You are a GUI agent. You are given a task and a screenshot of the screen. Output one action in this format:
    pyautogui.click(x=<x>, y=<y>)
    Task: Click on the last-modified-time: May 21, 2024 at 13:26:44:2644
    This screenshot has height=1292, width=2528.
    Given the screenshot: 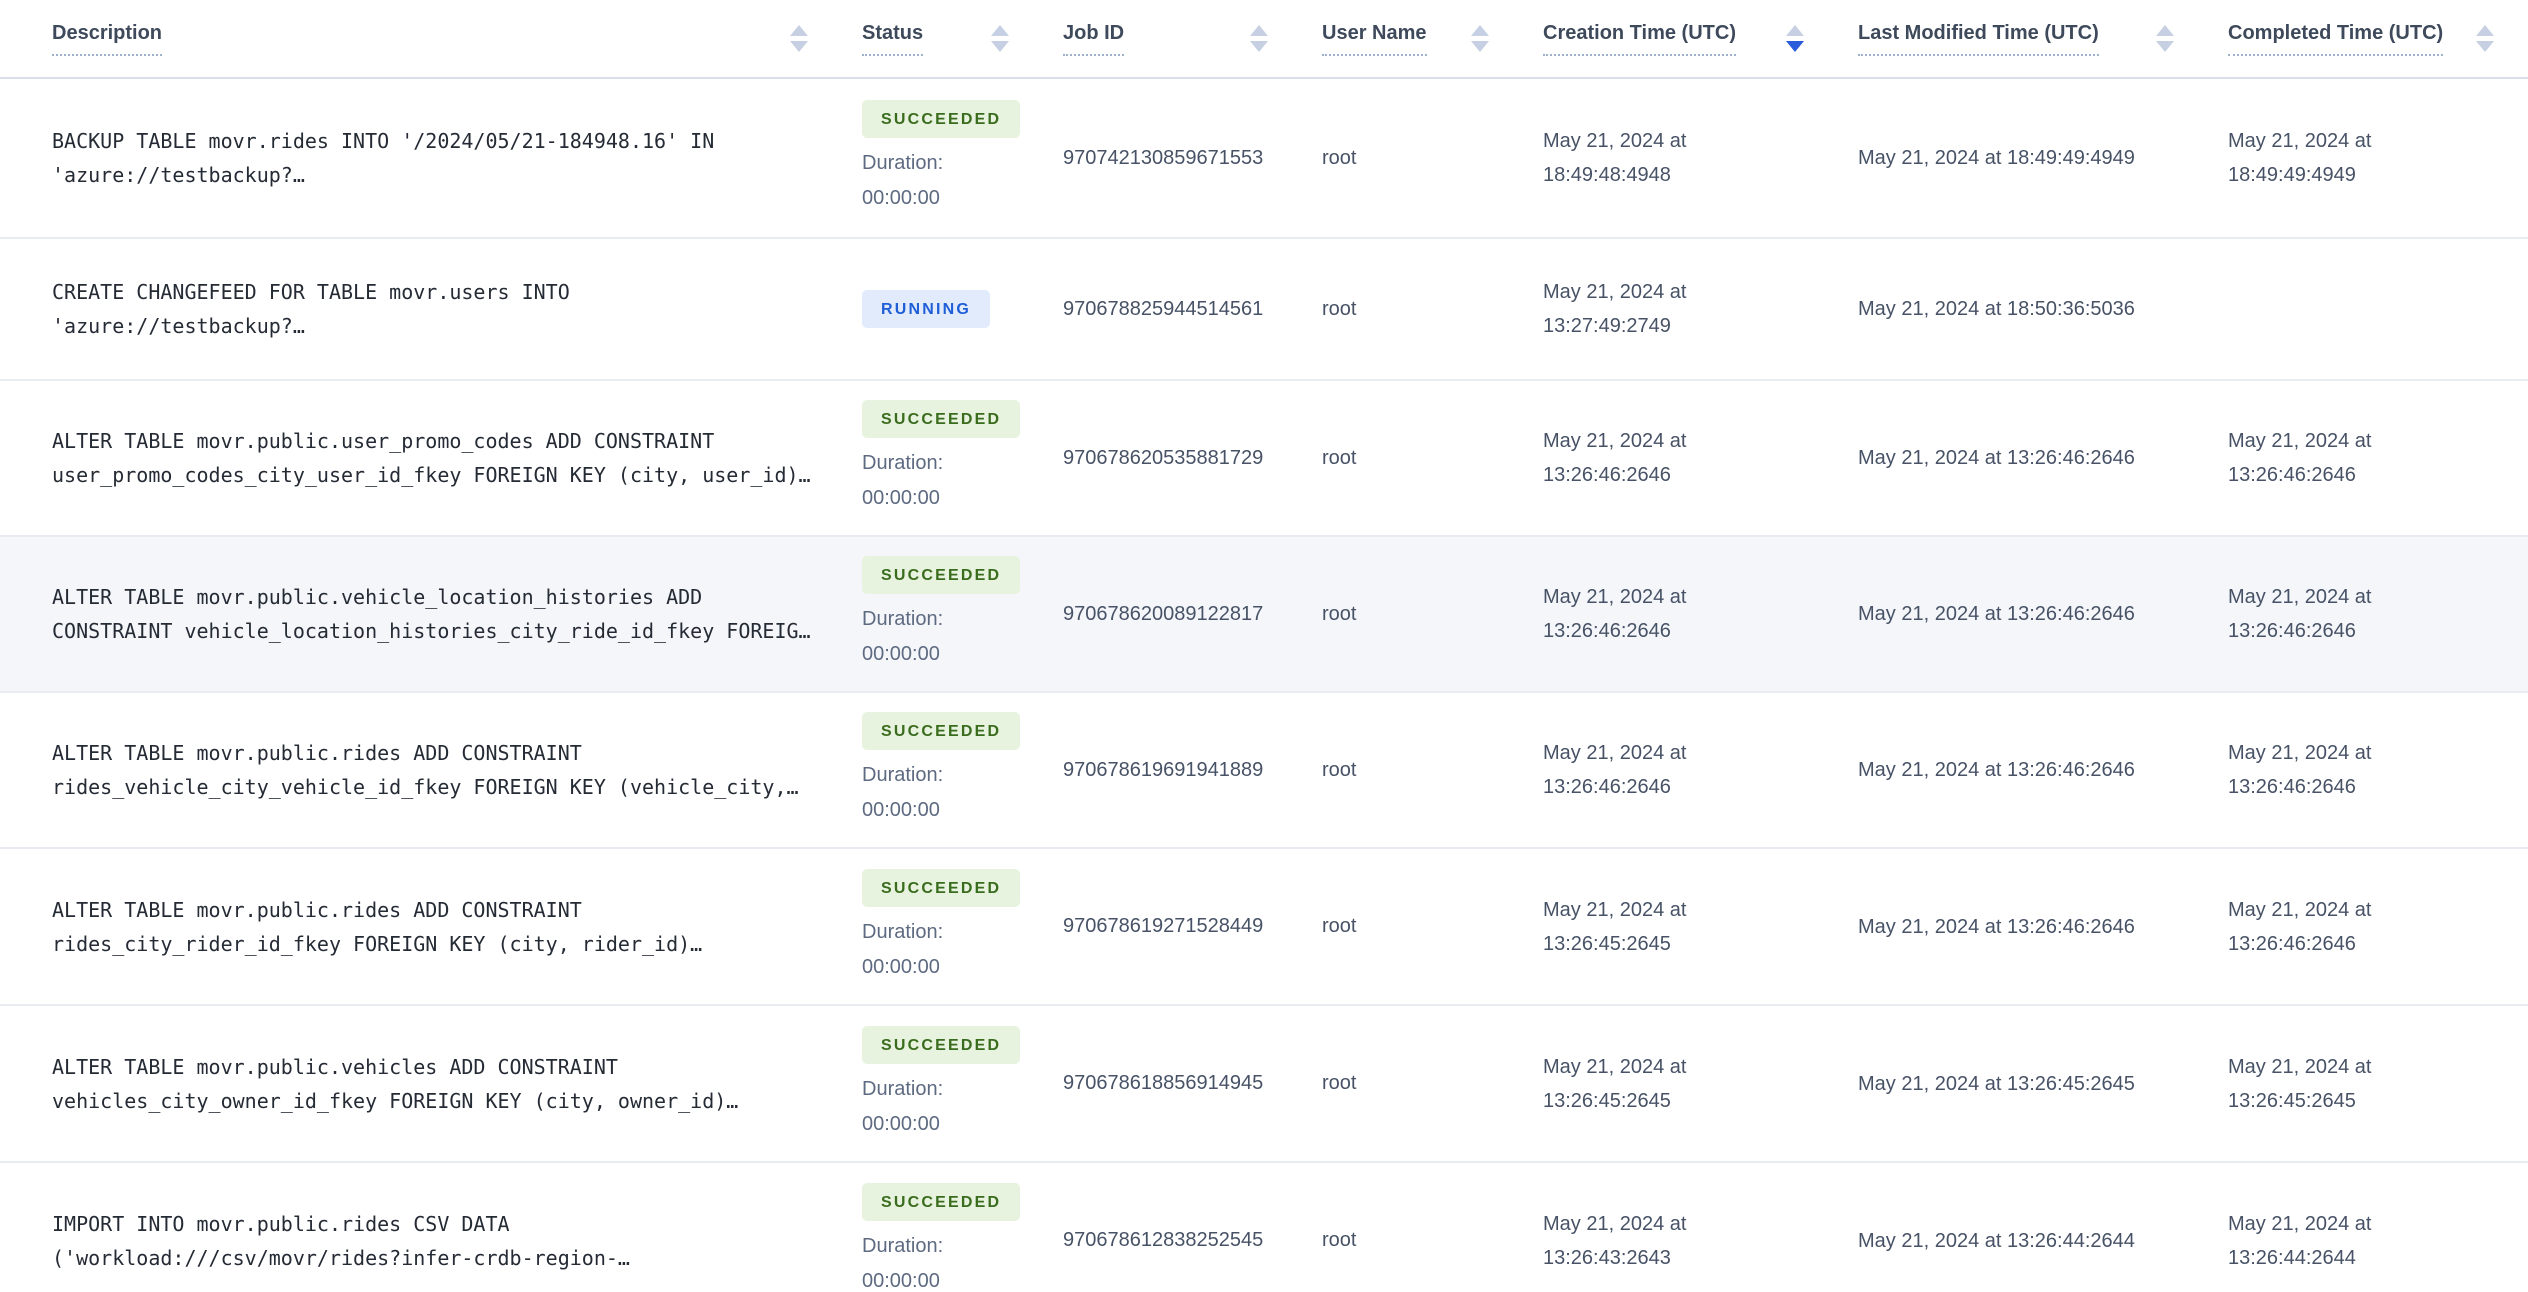 What is the action you would take?
    pyautogui.click(x=1996, y=1240)
    